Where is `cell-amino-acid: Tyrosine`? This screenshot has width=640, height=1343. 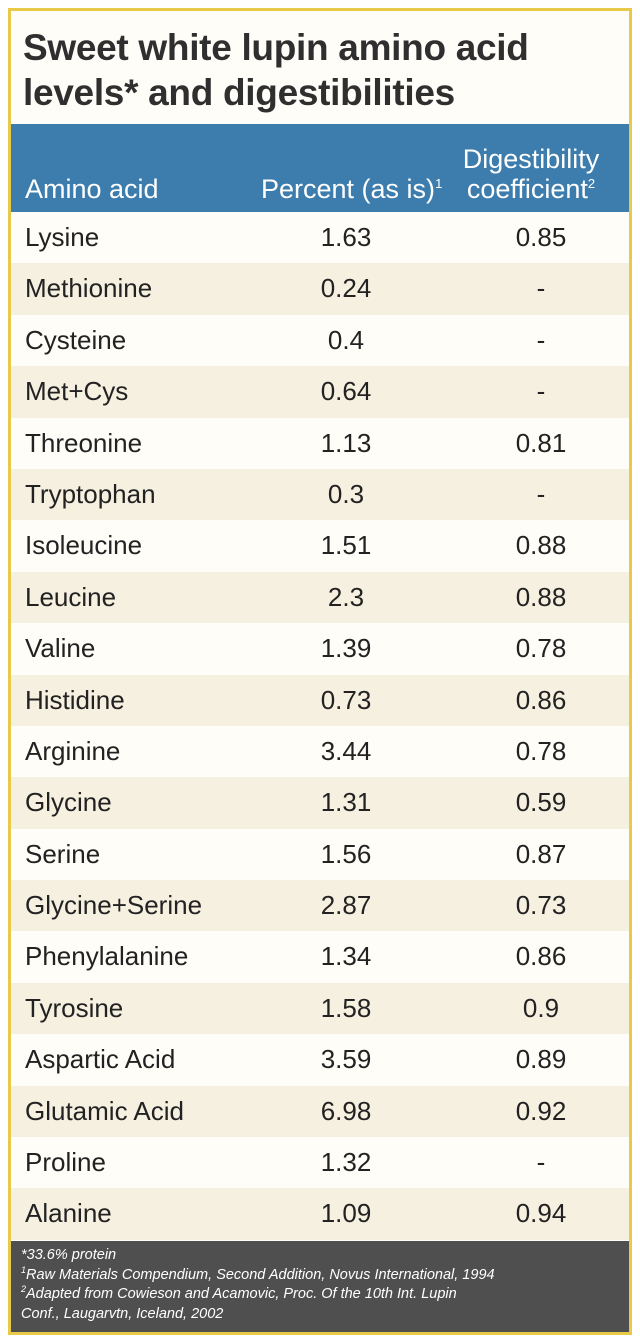
cell-amino-acid: Tyrosine is located at coordinates (74, 1007).